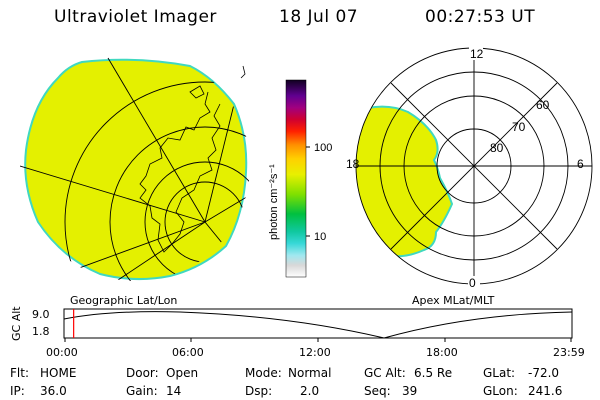 This screenshot has height=400, width=600. Describe the element at coordinates (405, 181) in the screenshot. I see `apex-aurora-region` at that location.